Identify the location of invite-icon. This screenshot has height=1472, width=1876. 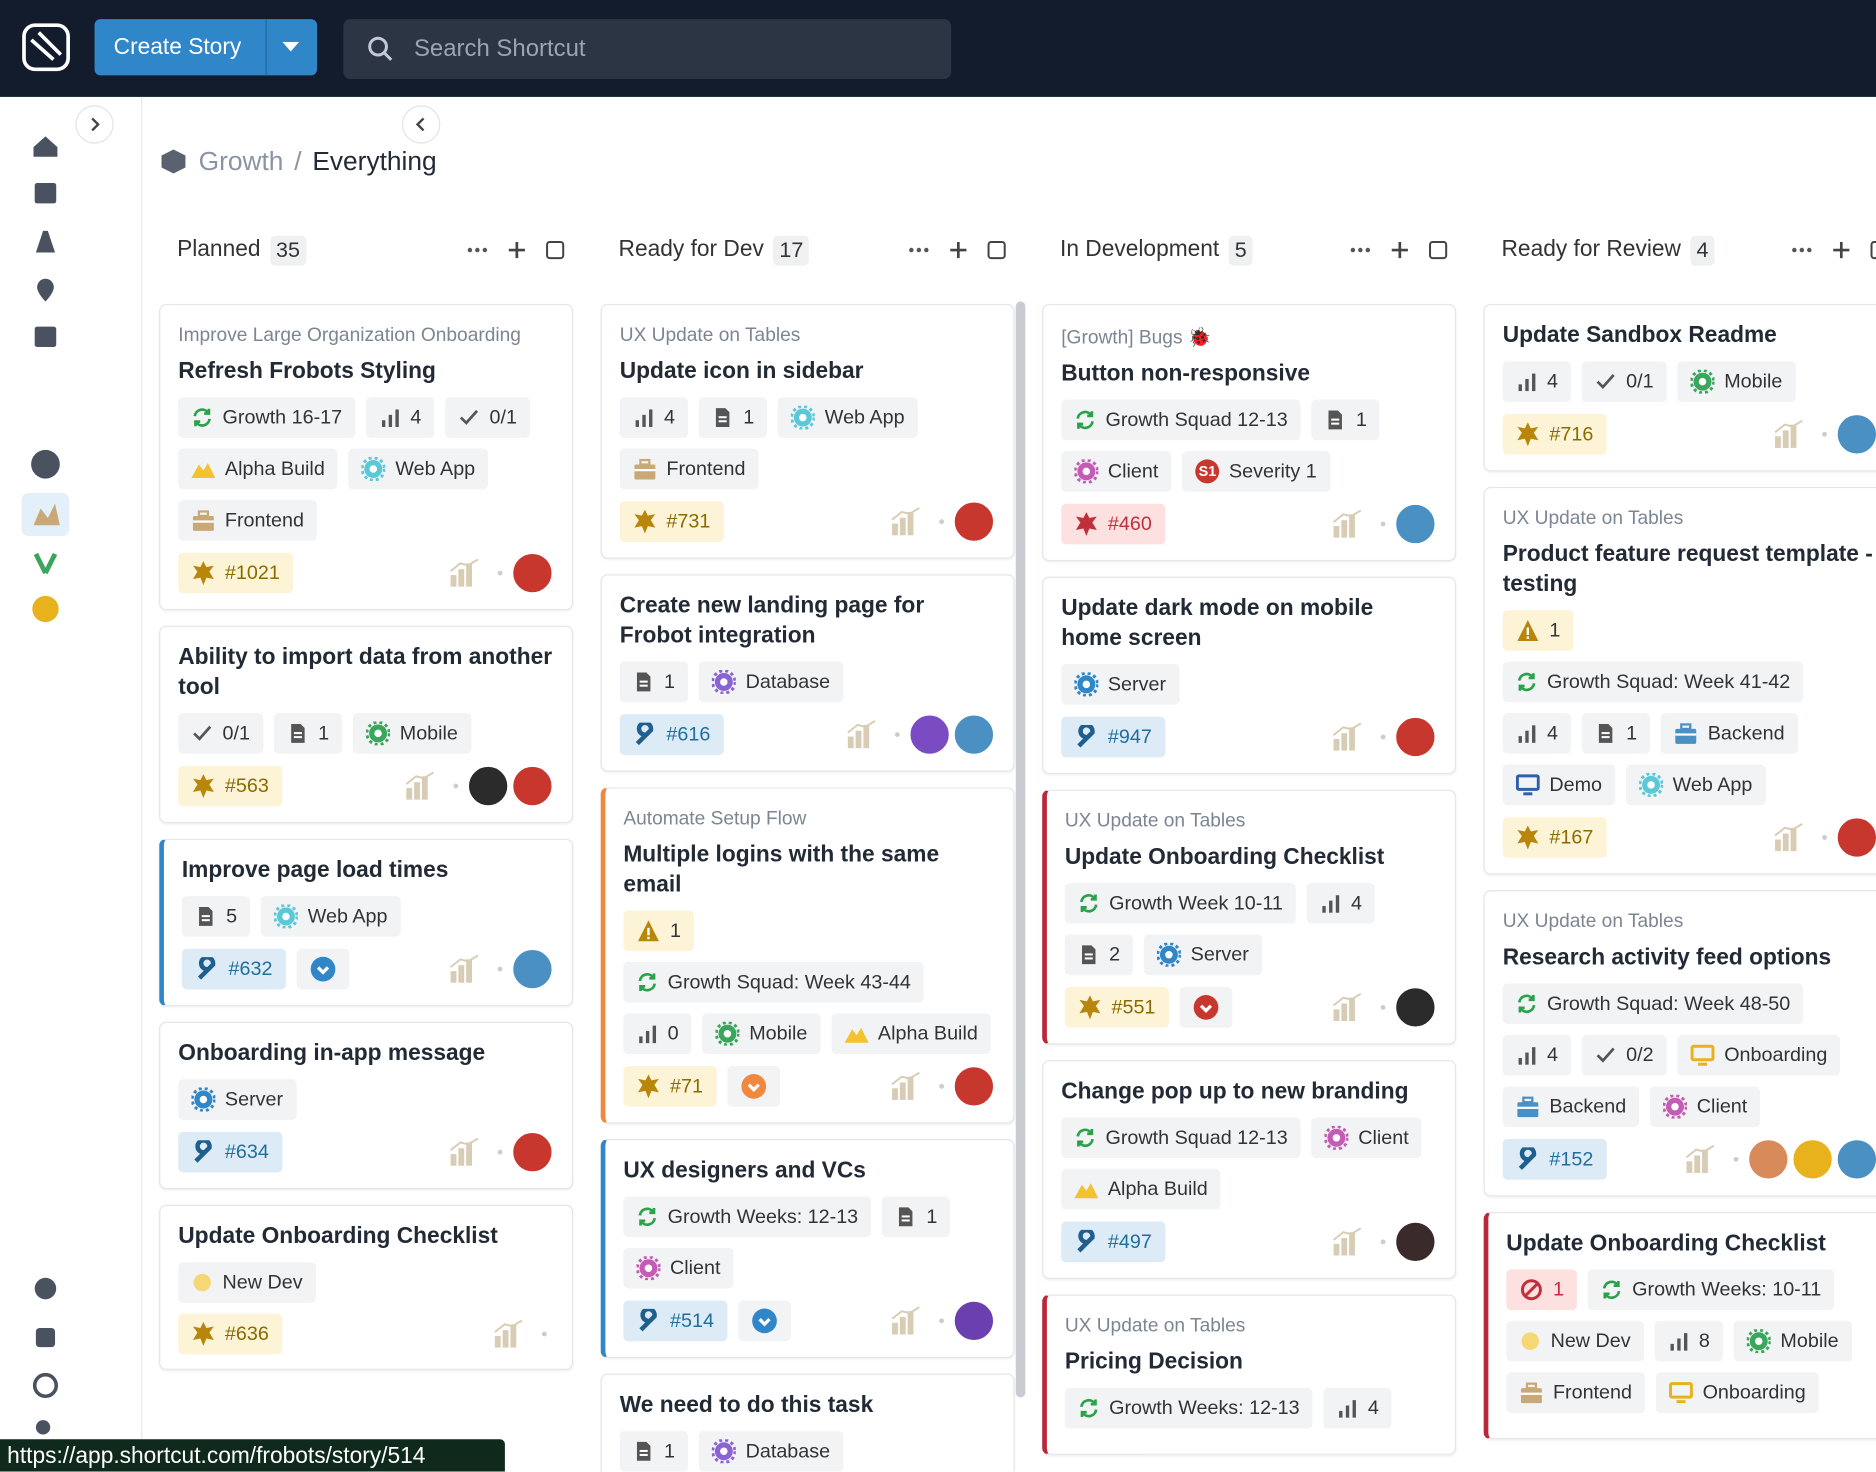
(43, 1427).